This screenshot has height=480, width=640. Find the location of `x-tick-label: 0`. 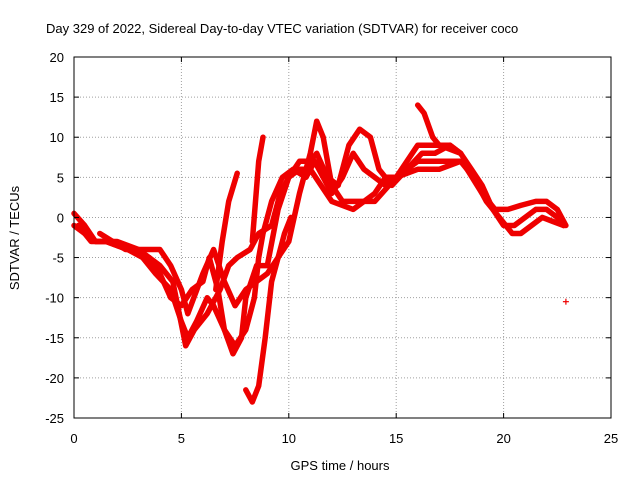

x-tick-label: 0 is located at coordinates (73, 438).